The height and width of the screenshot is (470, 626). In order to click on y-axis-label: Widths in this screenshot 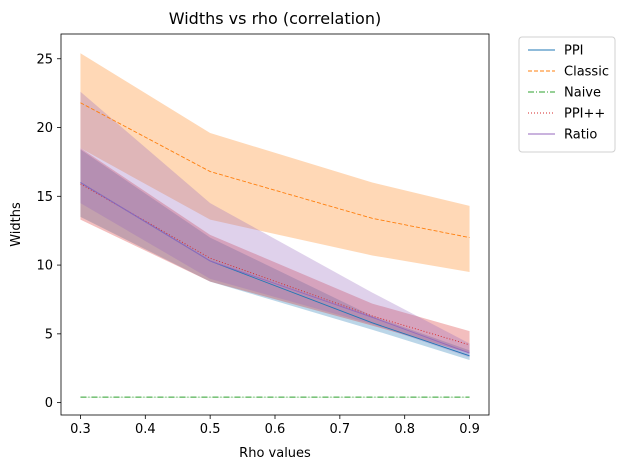, I will do `click(16, 224)`.